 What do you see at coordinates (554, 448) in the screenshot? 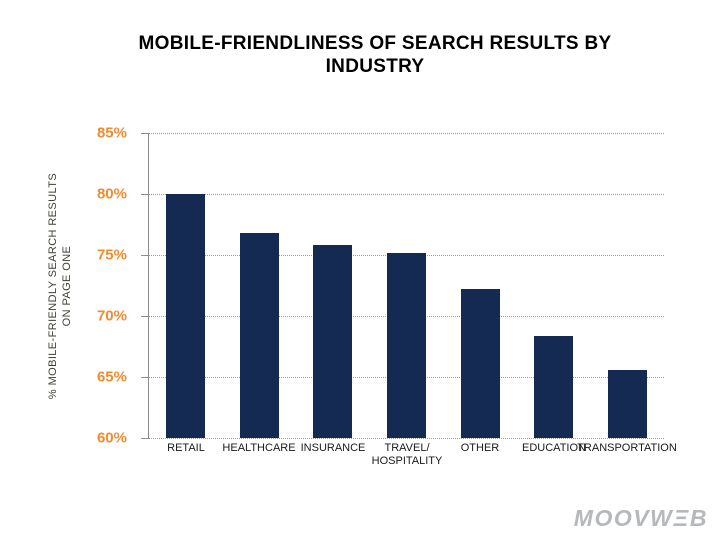
I see `x-tick-label-education: EDUCATION` at bounding box center [554, 448].